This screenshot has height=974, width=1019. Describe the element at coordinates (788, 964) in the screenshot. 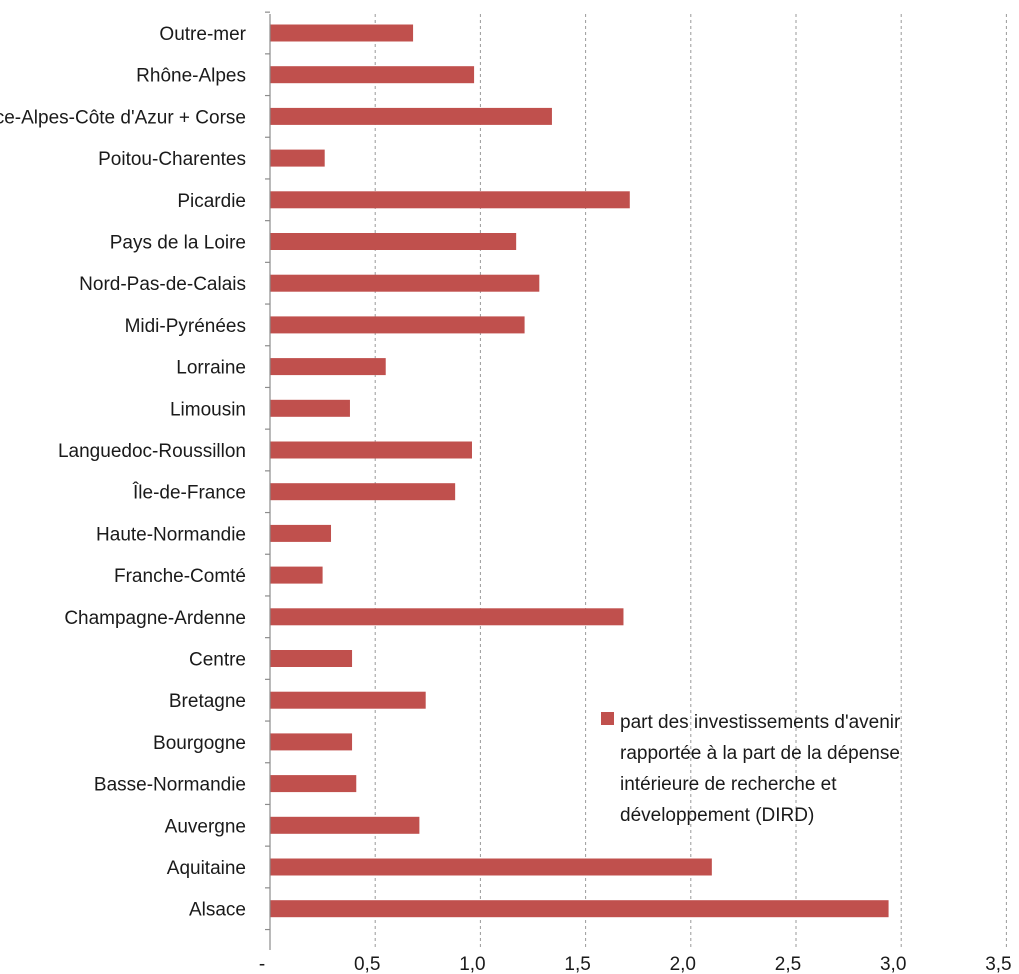

I see `x-tick-label: 2,5` at that location.